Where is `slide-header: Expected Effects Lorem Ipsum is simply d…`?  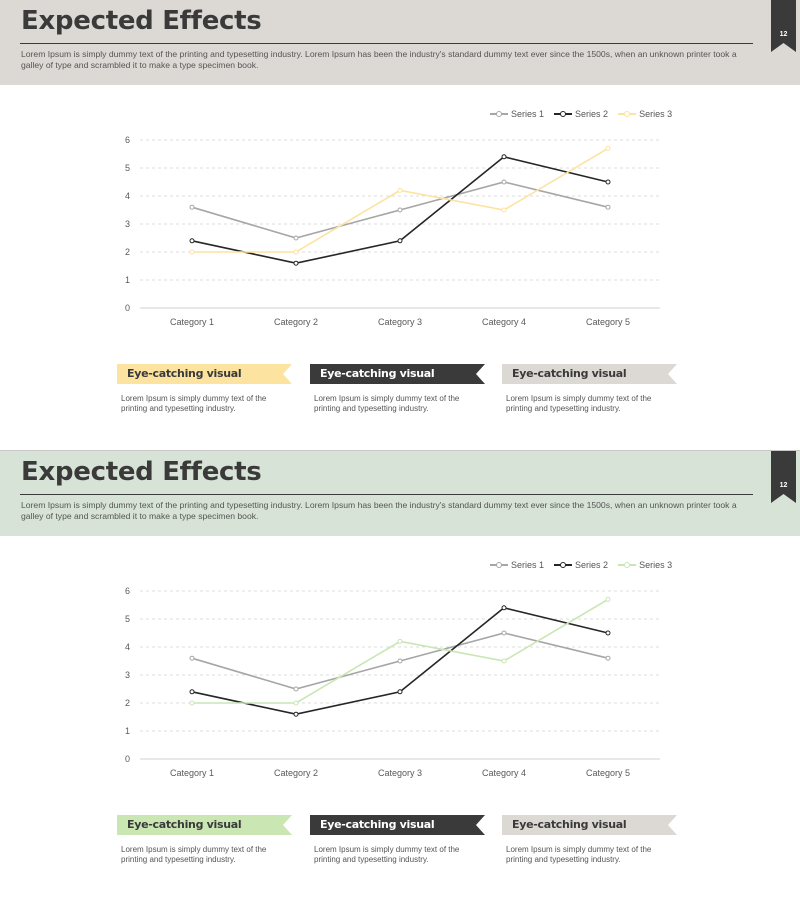
slide-header: Expected Effects Lorem Ipsum is simply d… is located at coordinates (400, 42).